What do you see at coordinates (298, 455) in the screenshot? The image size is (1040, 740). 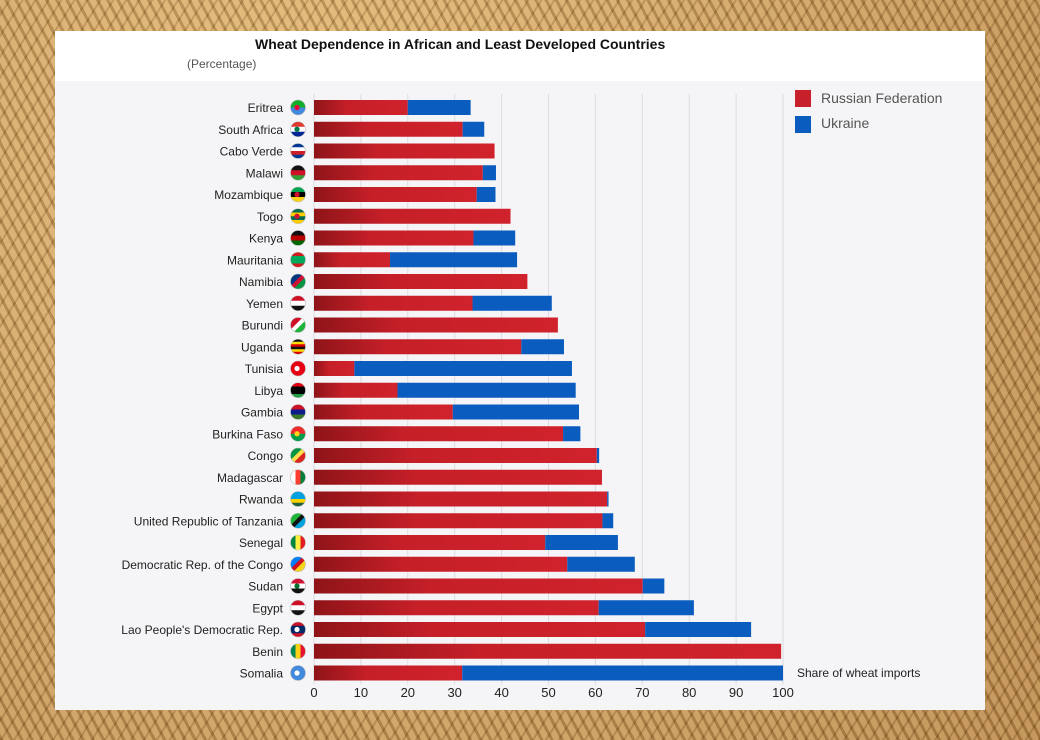 I see `flag-congo-icon` at bounding box center [298, 455].